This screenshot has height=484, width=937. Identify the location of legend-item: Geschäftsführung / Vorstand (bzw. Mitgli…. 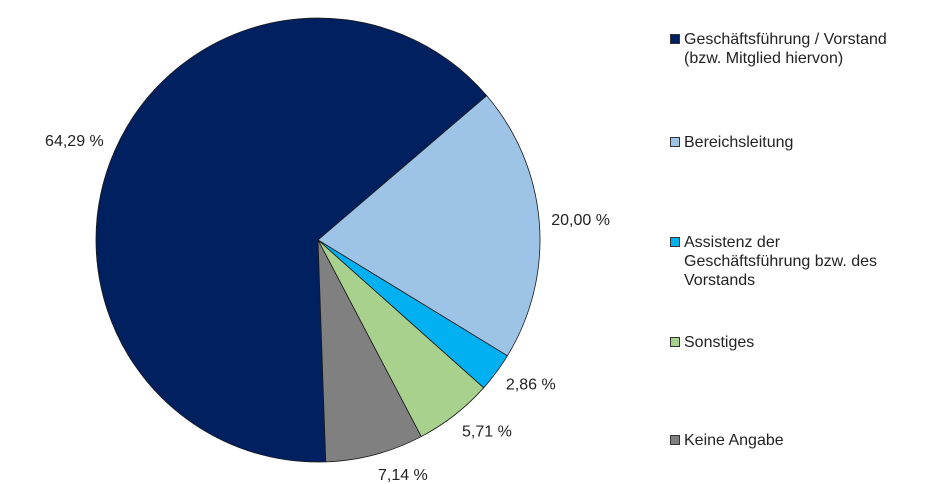
(778, 49).